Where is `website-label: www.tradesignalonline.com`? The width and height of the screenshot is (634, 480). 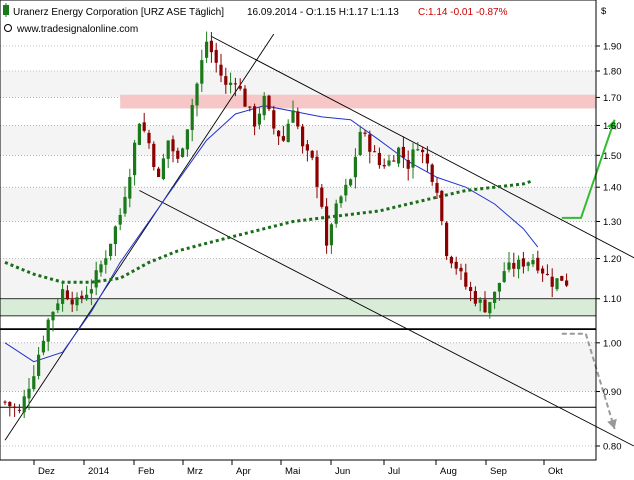 website-label: www.tradesignalonline.com is located at coordinates (77, 29).